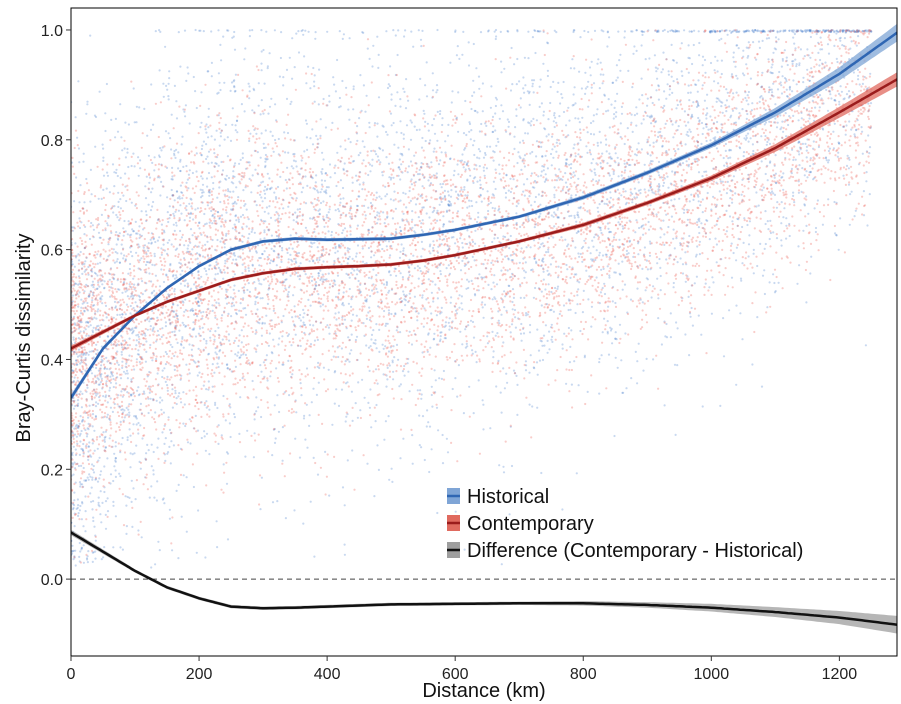 Image resolution: width=901 pixels, height=704 pixels. Describe the element at coordinates (483, 691) in the screenshot. I see `x-axis-label: Distance (km)` at that location.